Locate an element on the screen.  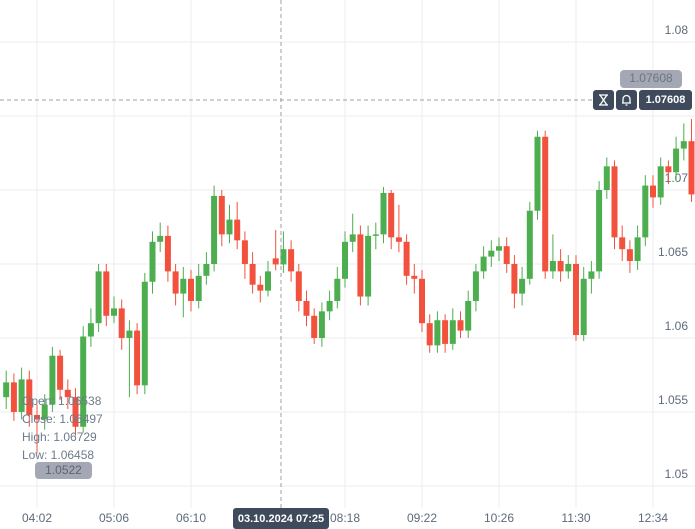
x-tick-label: 08:18 is located at coordinates (345, 518).